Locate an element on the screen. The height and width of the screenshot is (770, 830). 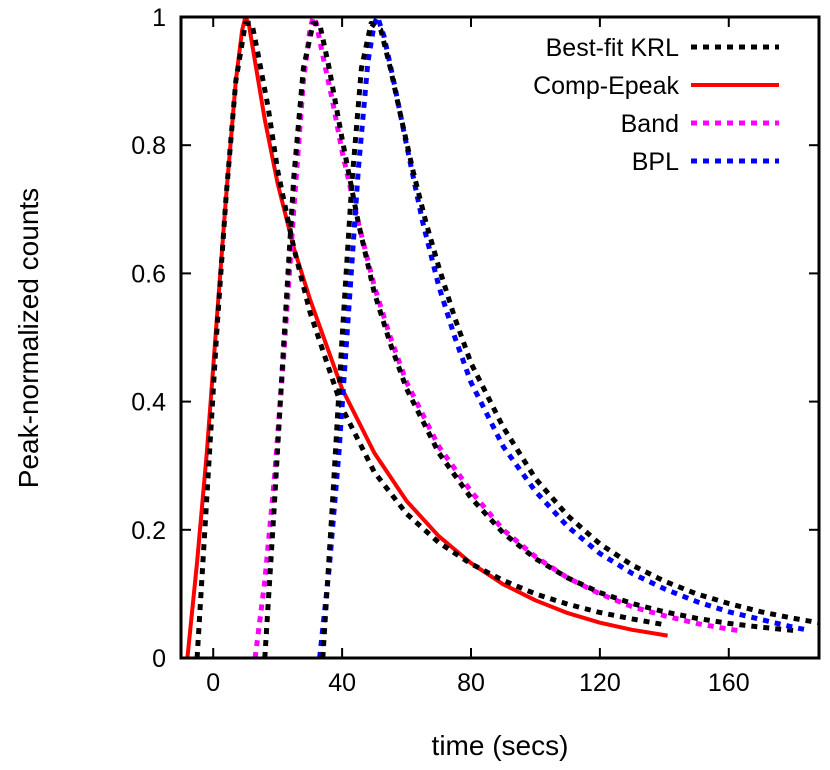
y-tick-label: 0.6 is located at coordinates (148, 274).